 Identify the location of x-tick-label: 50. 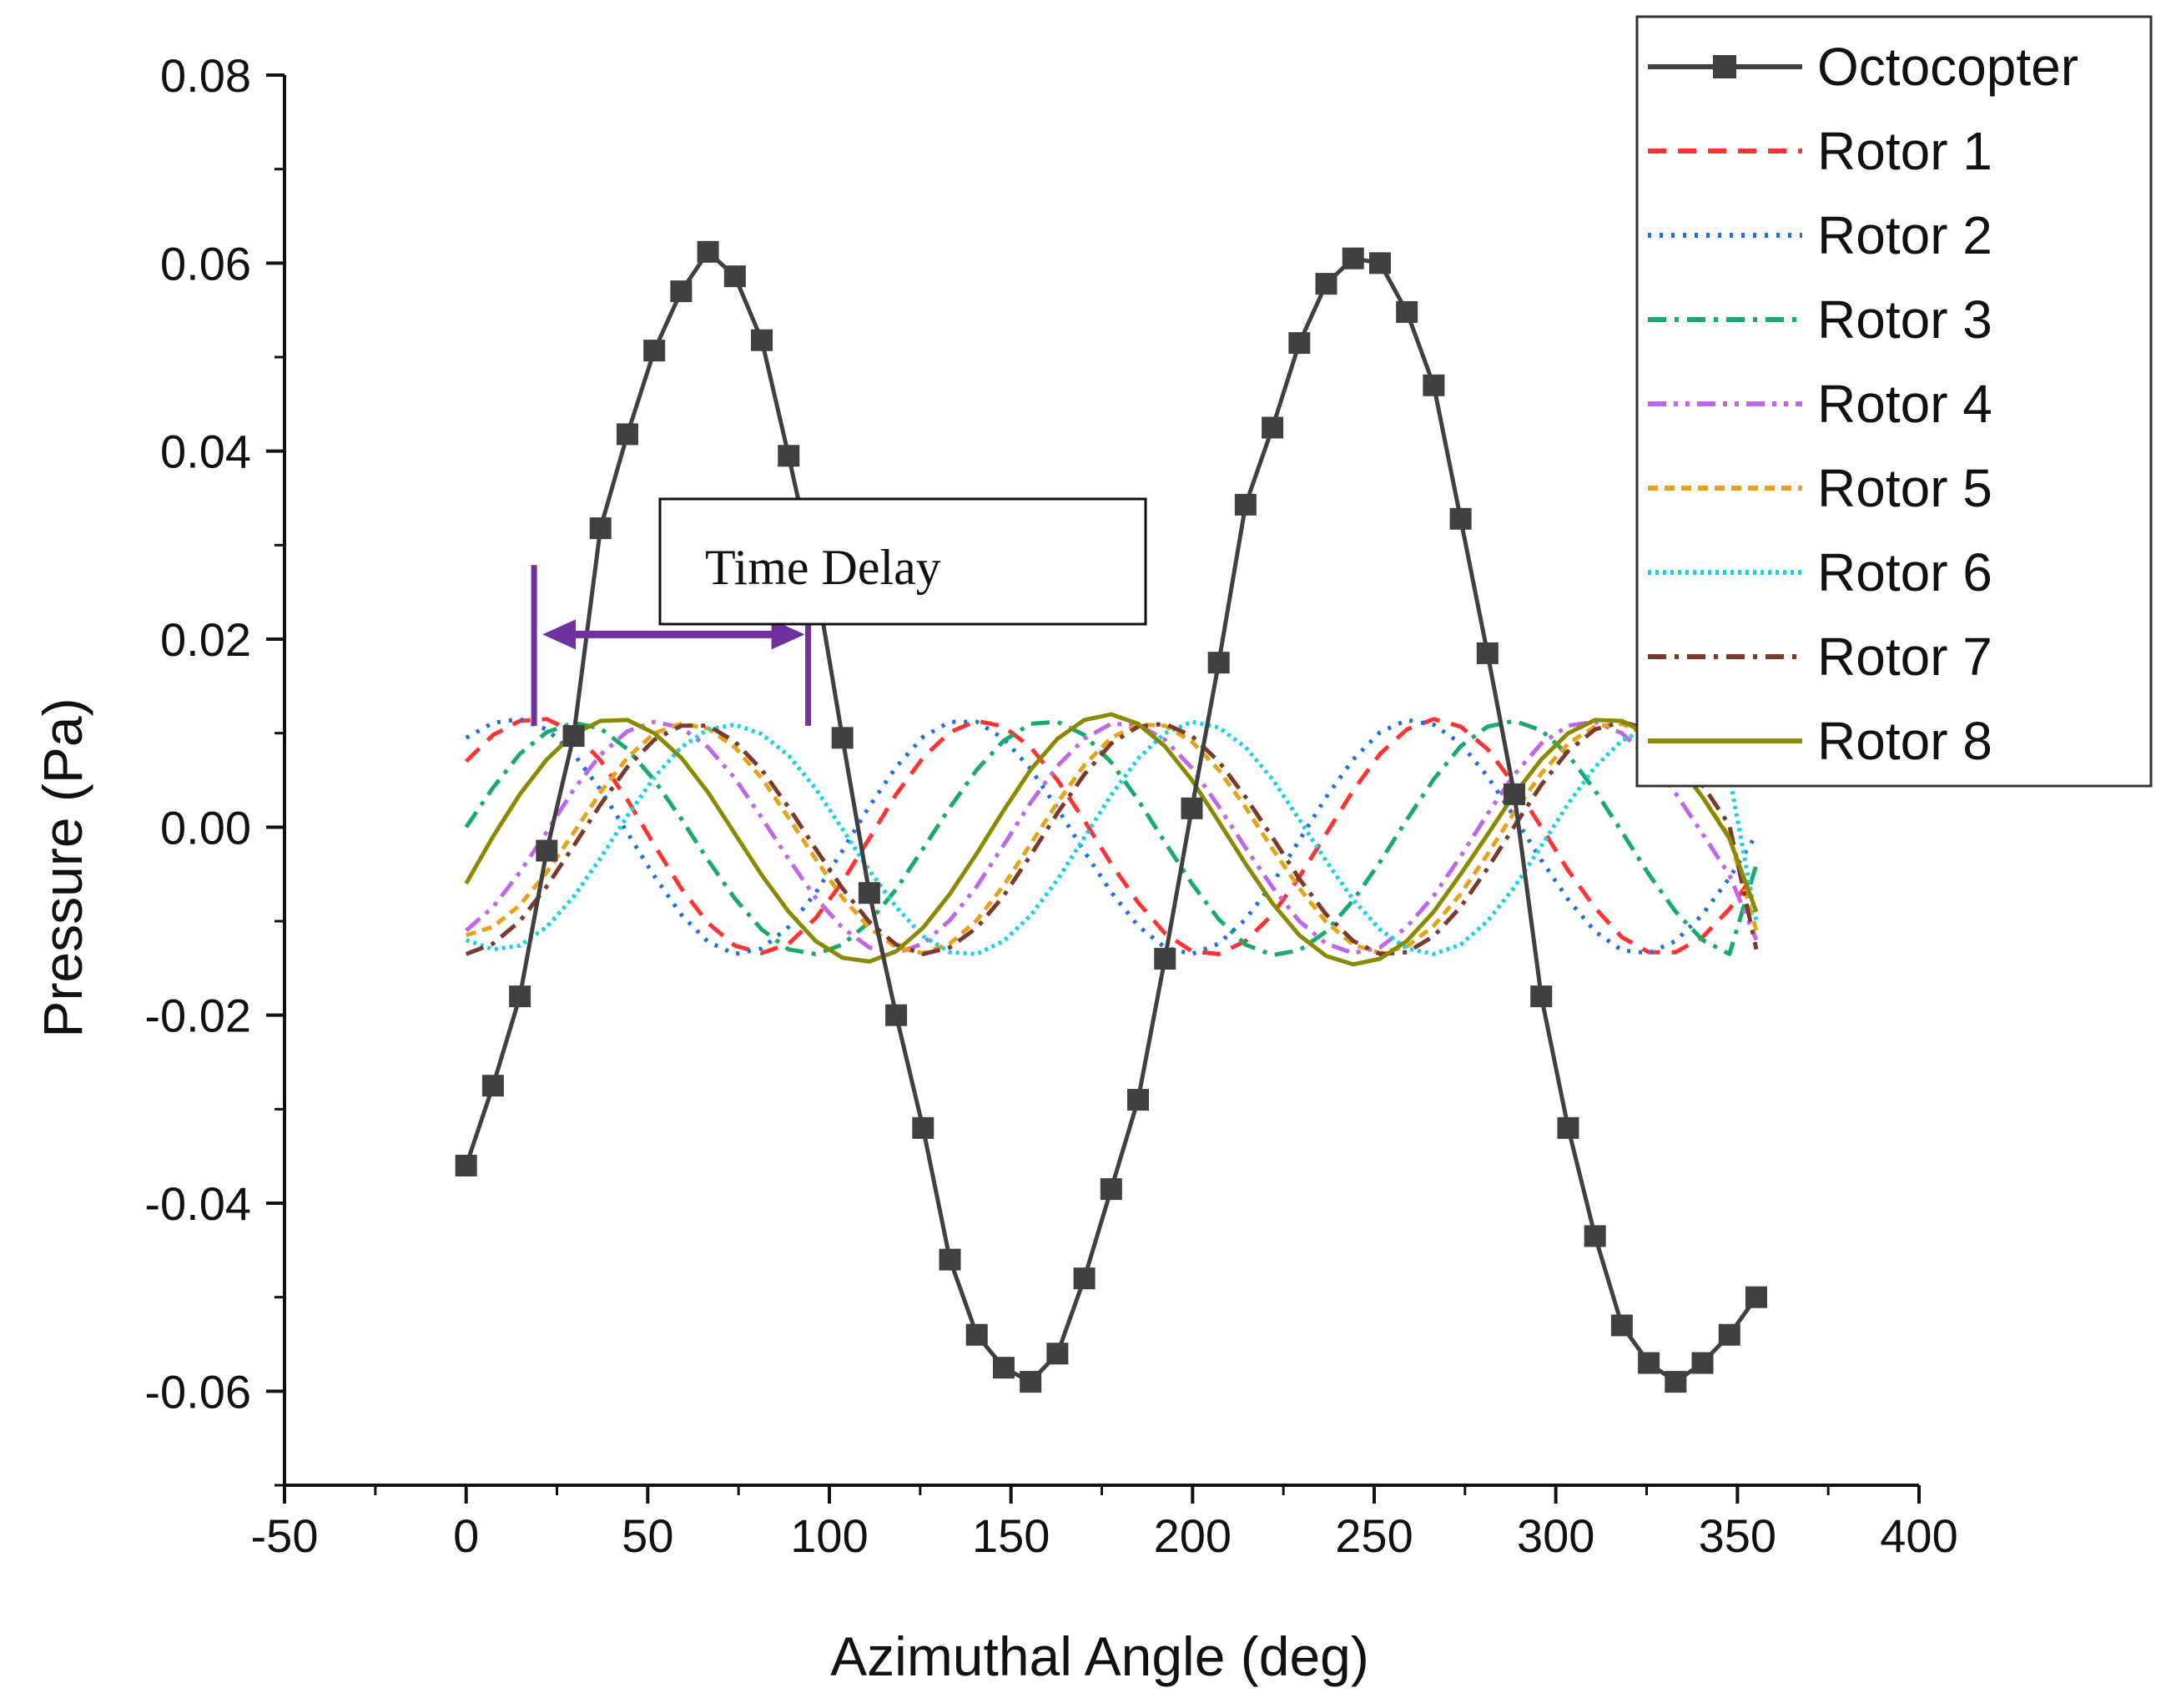
(647, 1535).